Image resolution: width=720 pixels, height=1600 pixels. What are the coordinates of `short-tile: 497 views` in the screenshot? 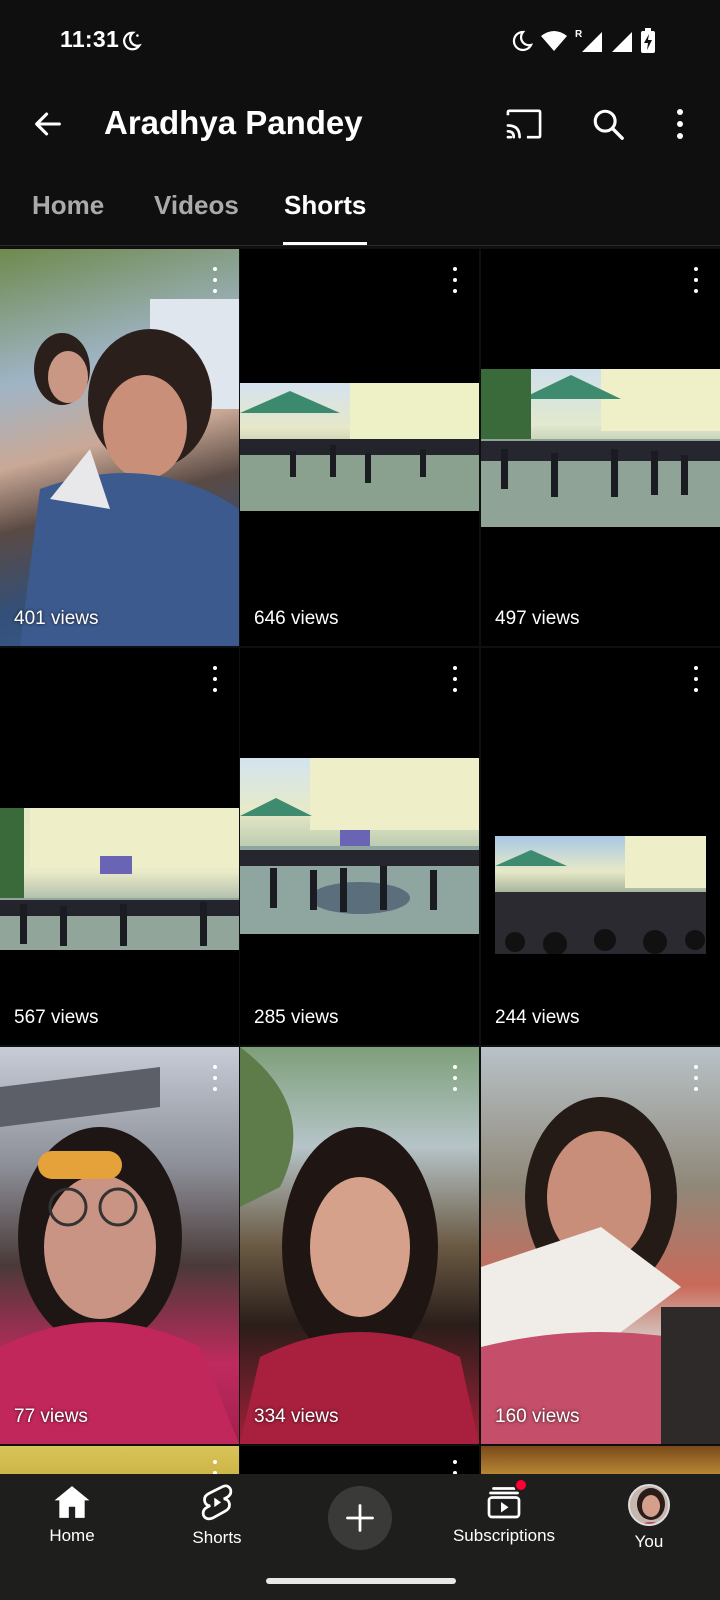 It's located at (600, 447).